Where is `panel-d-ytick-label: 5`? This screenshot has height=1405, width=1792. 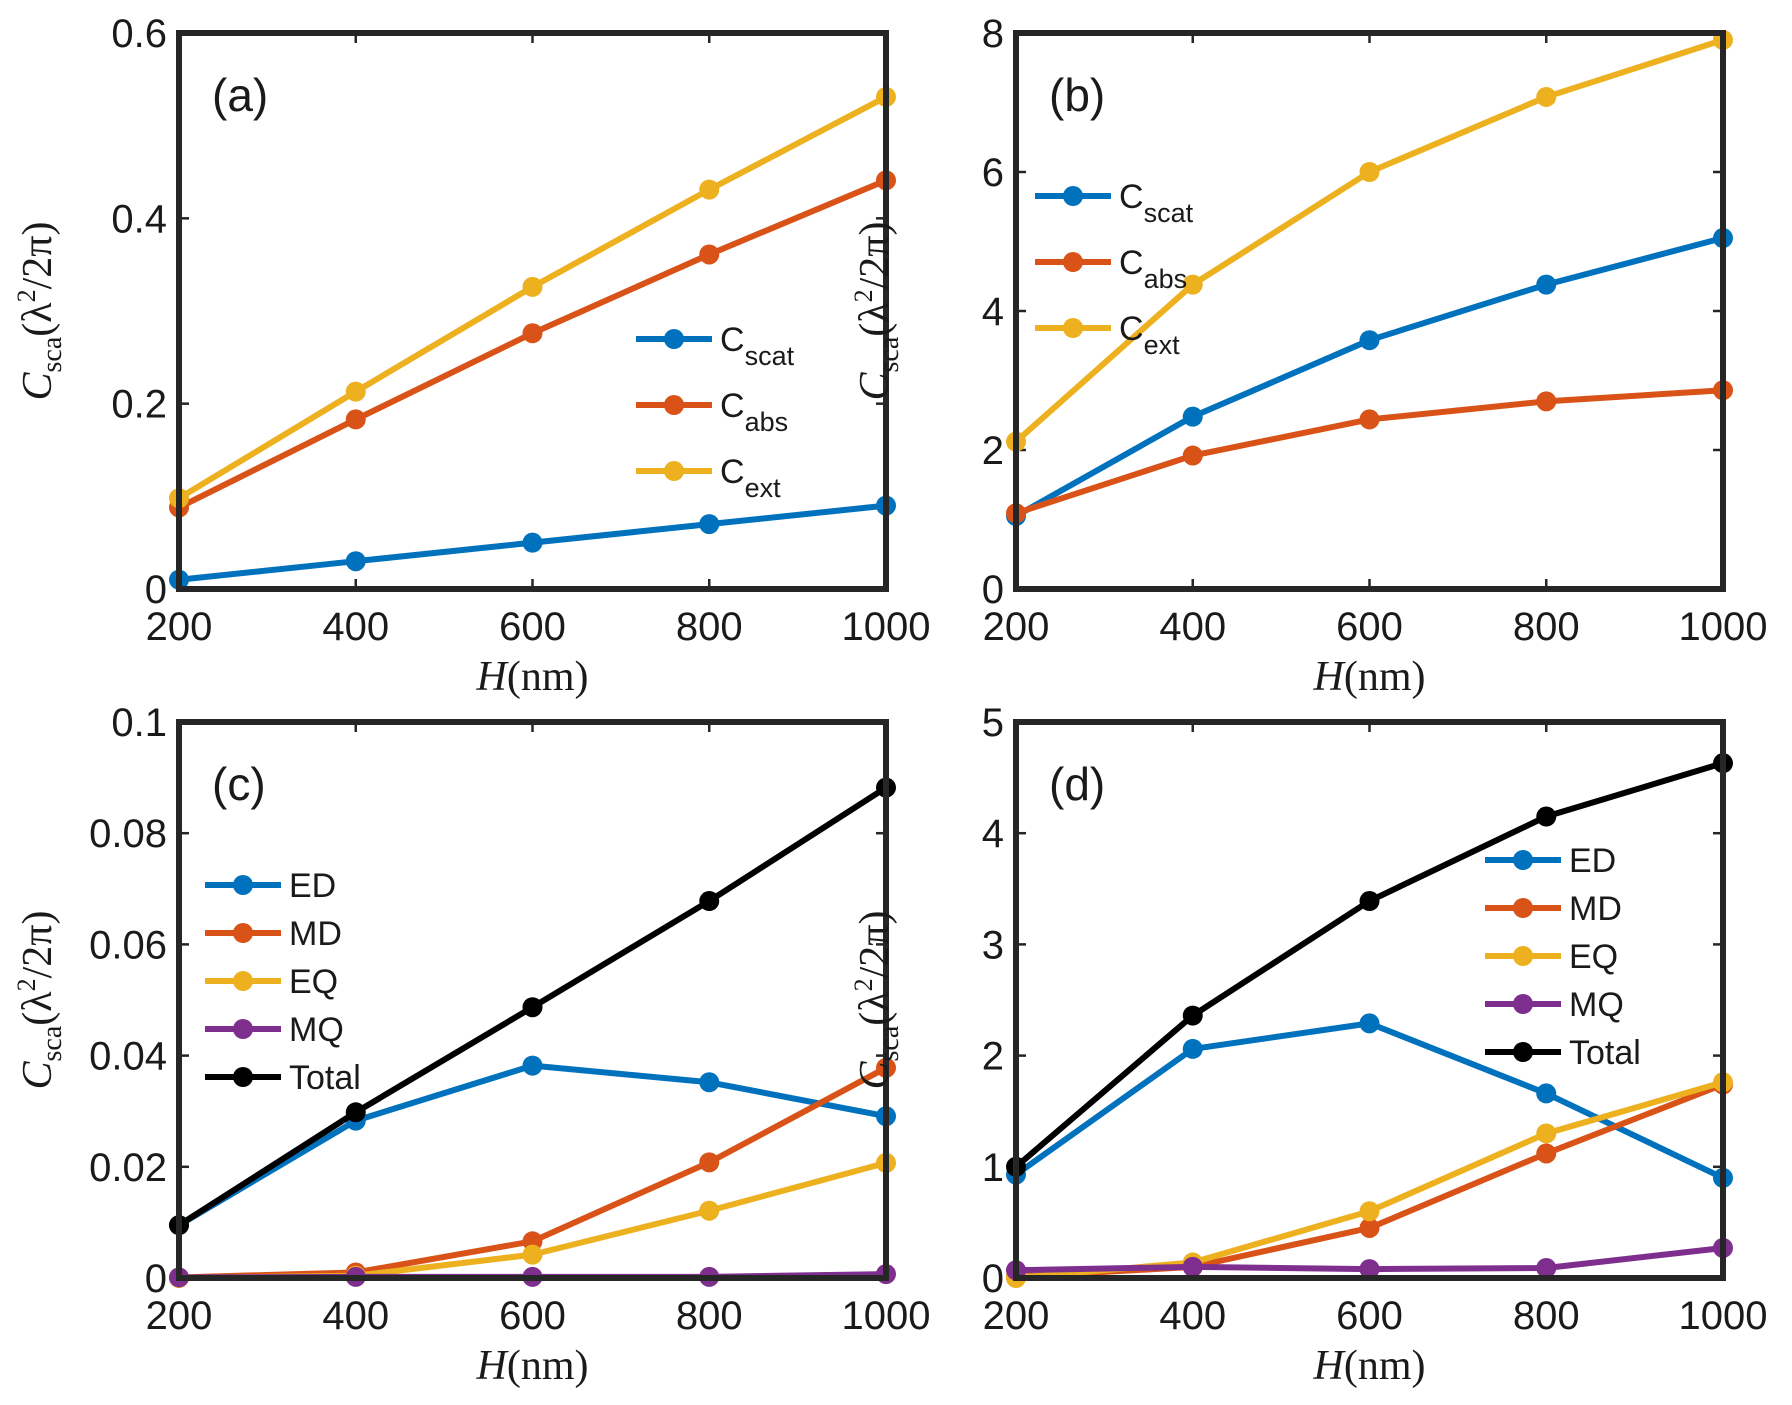
panel-d-ytick-label: 5 is located at coordinates (993, 723).